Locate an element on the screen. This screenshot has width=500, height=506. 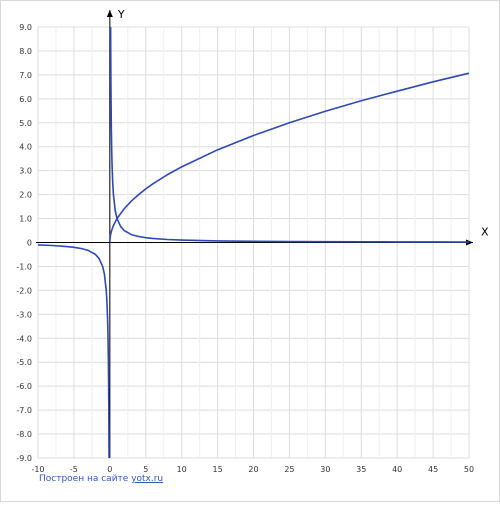
x-tick-label: 0 is located at coordinates (109, 469).